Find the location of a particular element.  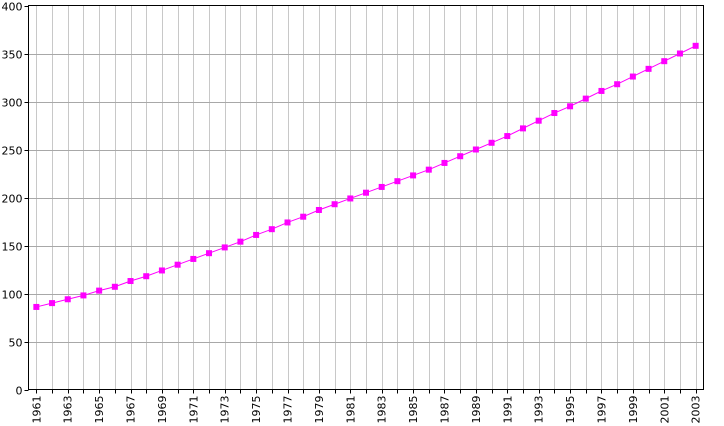

y-tick-label: 150 is located at coordinates (12, 247).